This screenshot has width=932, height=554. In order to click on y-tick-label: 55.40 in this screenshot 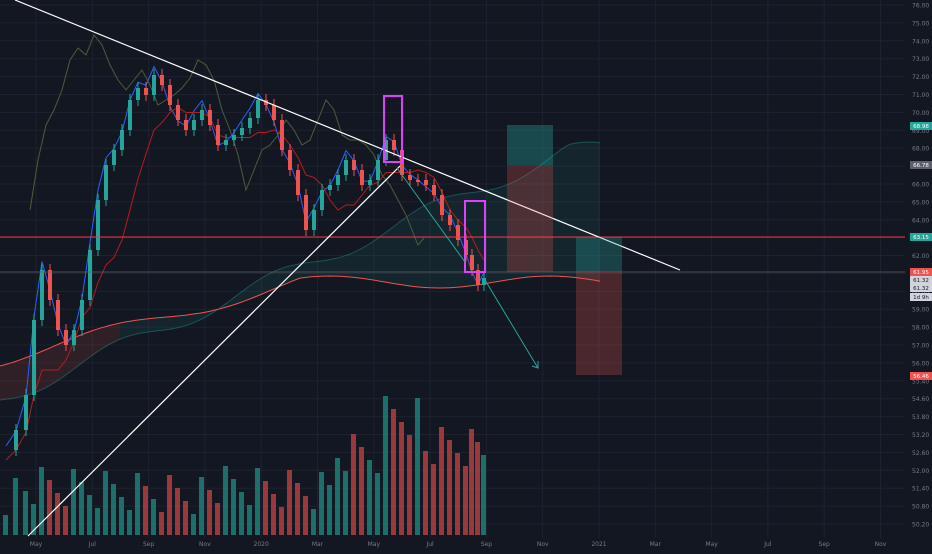, I will do `click(920, 381)`.